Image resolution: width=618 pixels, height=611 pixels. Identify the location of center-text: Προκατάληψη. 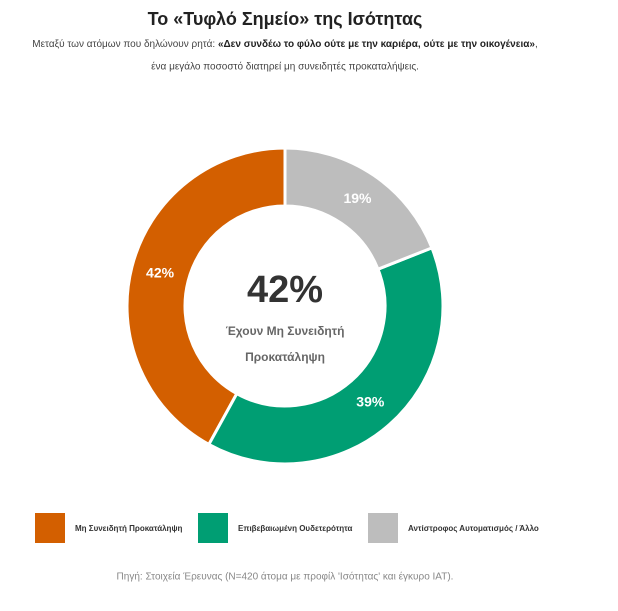
(285, 357).